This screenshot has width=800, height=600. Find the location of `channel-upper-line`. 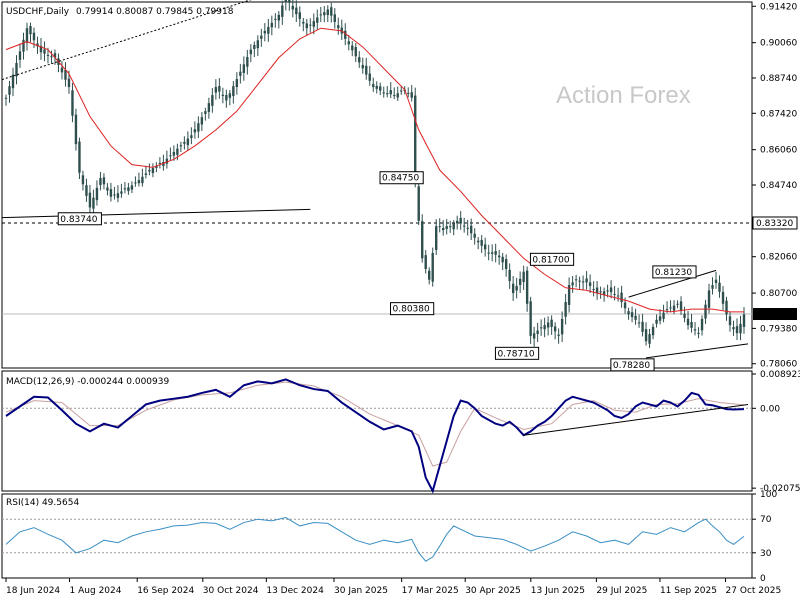

channel-upper-line is located at coordinates (672, 283).